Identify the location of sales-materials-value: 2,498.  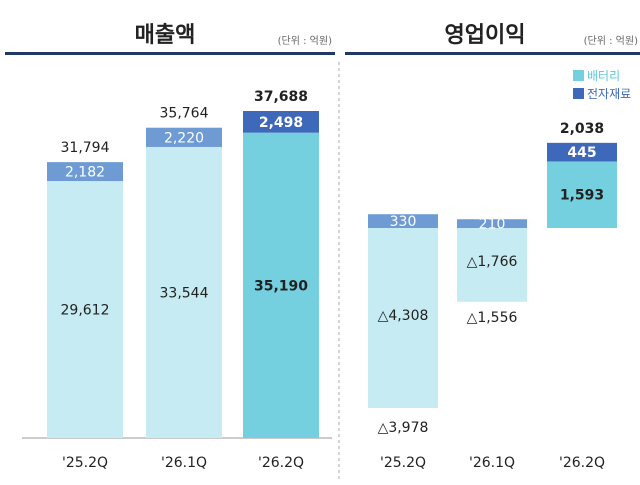
(281, 123).